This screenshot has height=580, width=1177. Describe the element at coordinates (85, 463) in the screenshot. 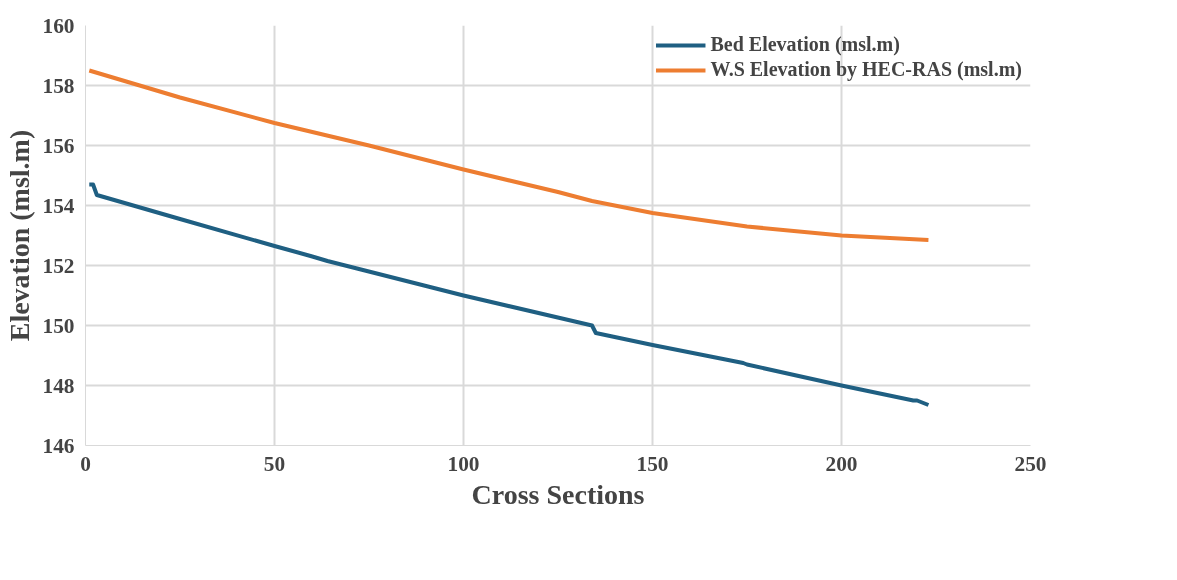

I see `x-tick-label: 0` at that location.